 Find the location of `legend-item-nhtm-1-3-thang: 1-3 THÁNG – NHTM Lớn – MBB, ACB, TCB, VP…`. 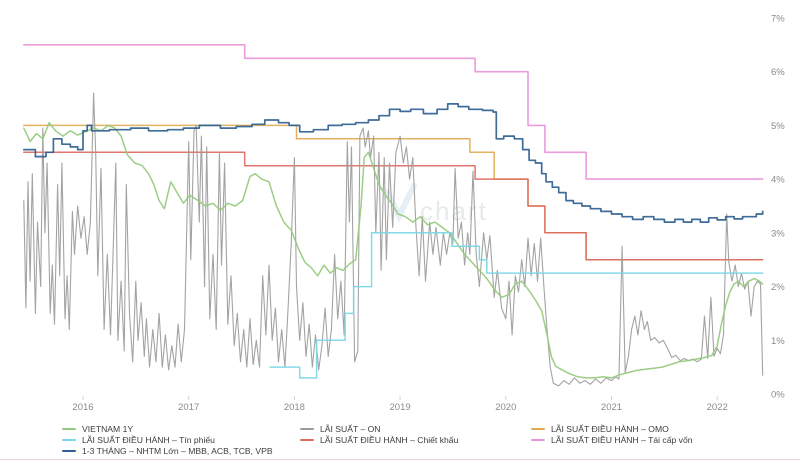

legend-item-nhtm-1-3-thang: 1-3 THÁNG – NHTM Lớn – MBB, ACB, TCB, VP… is located at coordinates (167, 450).